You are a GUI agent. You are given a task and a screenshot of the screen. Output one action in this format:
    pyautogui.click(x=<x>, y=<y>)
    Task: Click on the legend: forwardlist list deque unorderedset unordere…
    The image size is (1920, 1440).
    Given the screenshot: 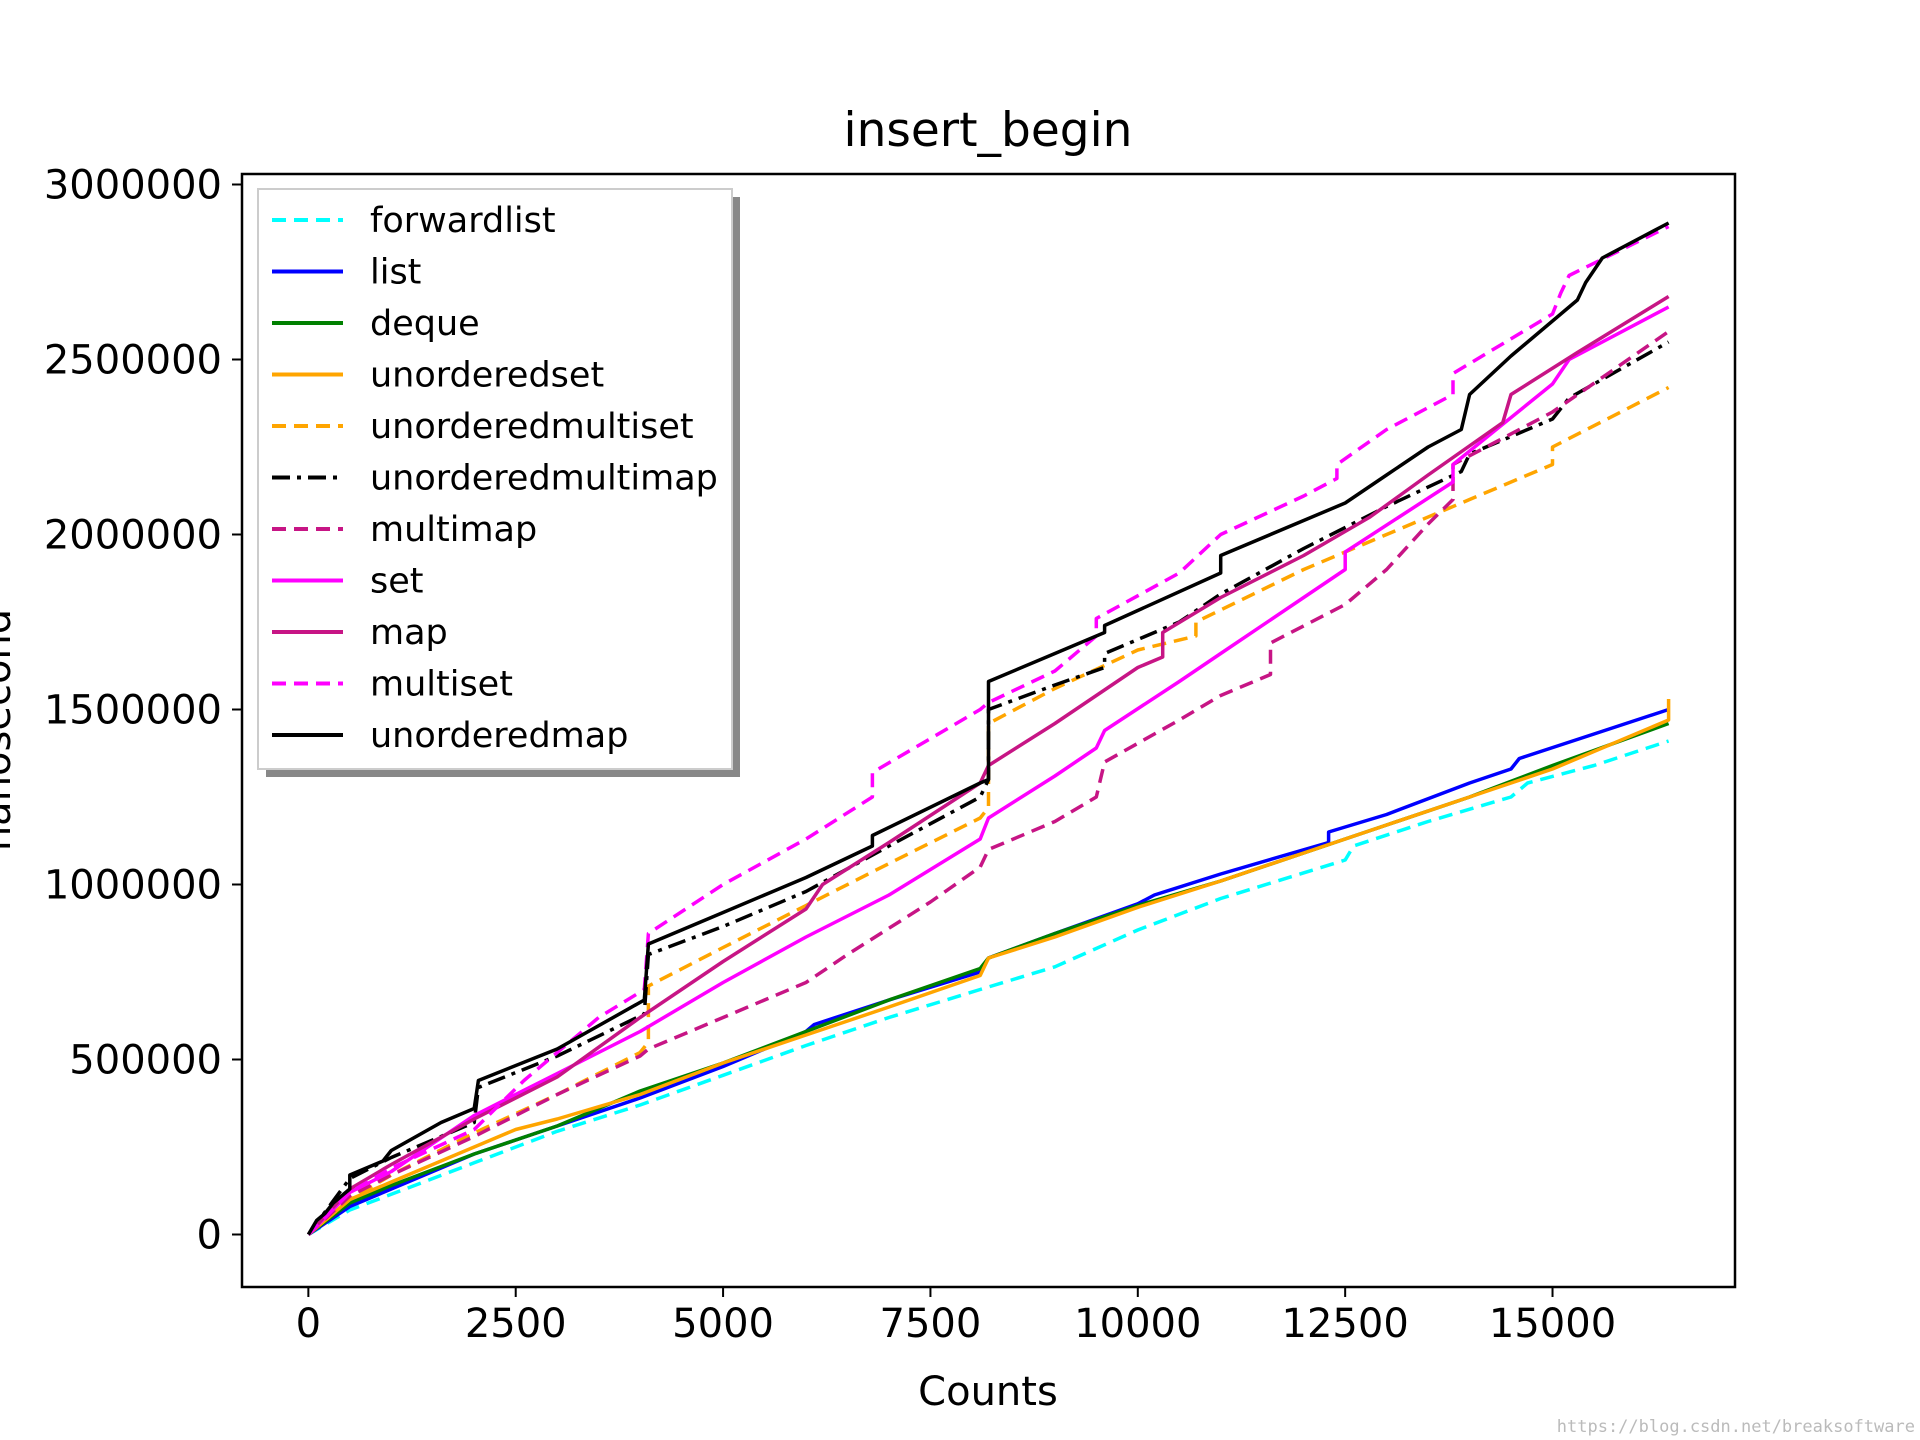 What is the action you would take?
    pyautogui.click(x=498, y=482)
    